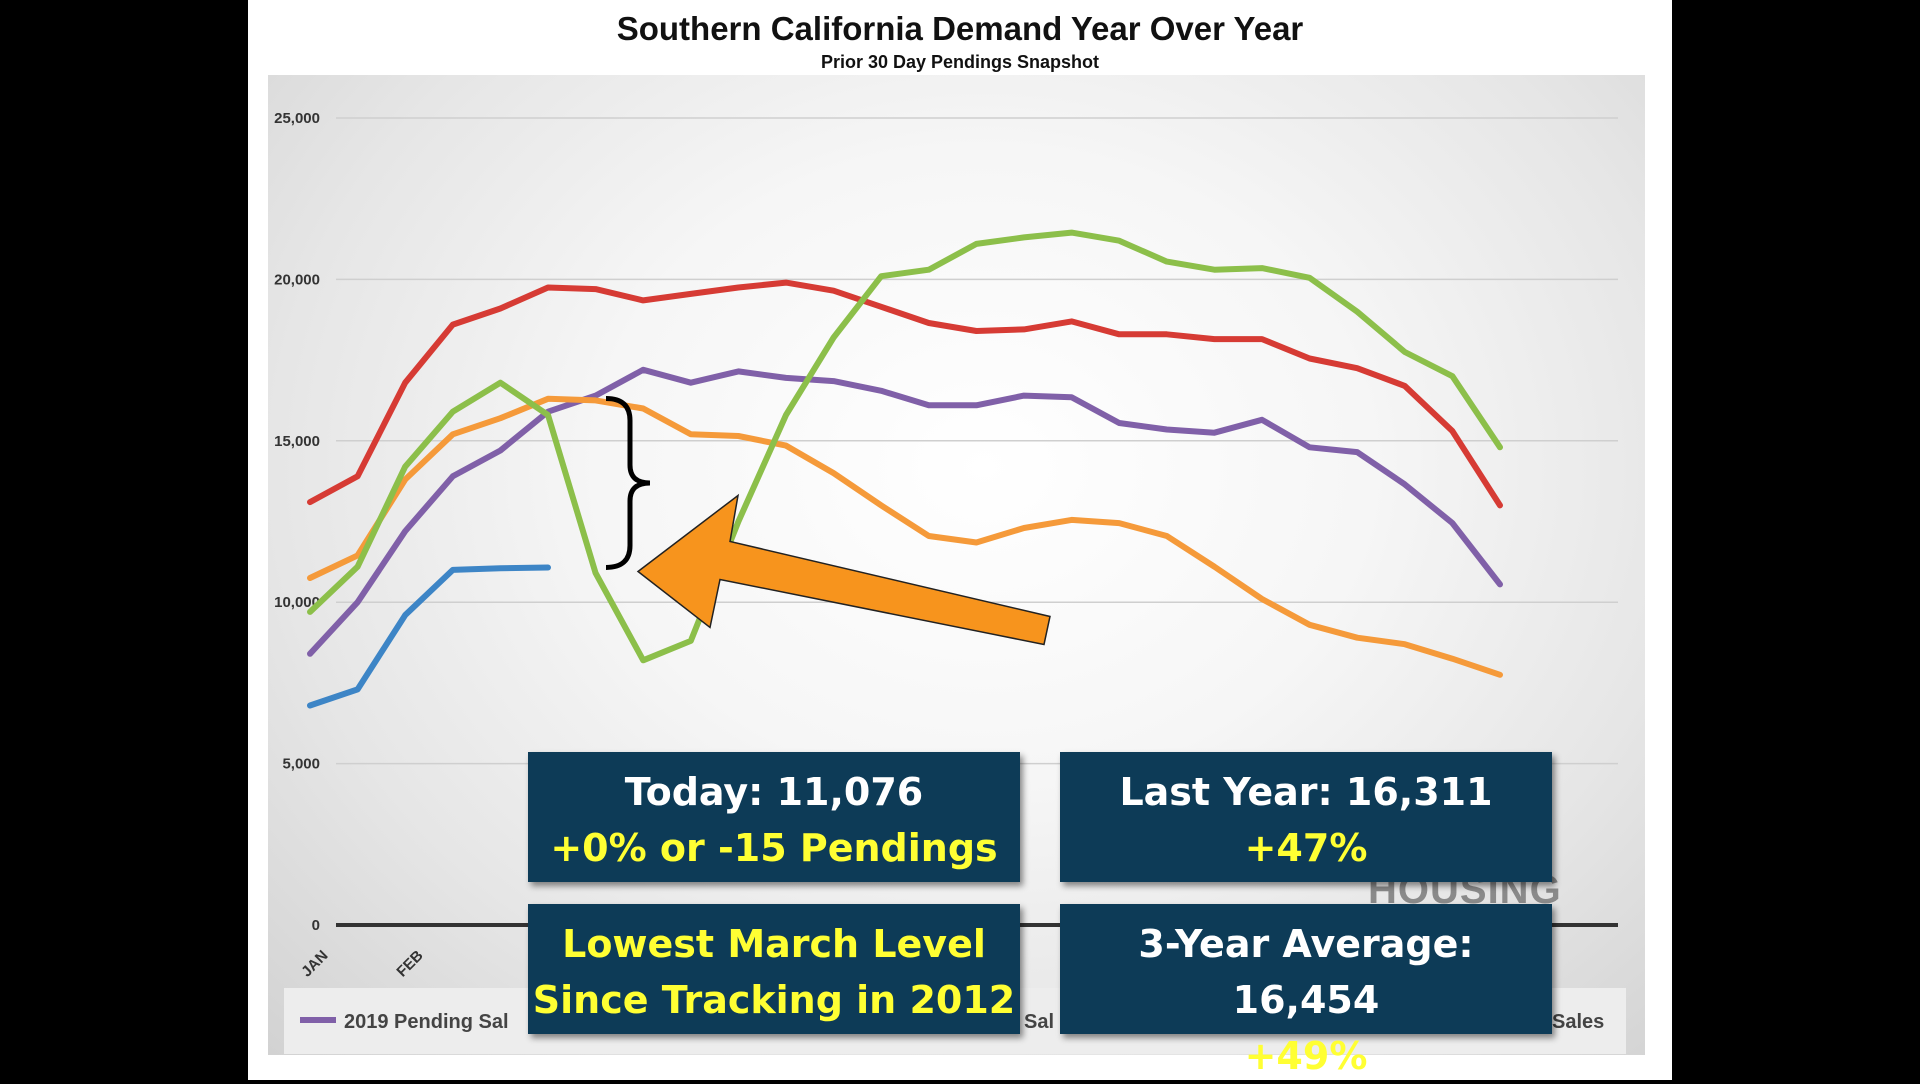 The height and width of the screenshot is (1084, 1920). What do you see at coordinates (1306, 848) in the screenshot?
I see `callout-last-year-line2: +47%` at bounding box center [1306, 848].